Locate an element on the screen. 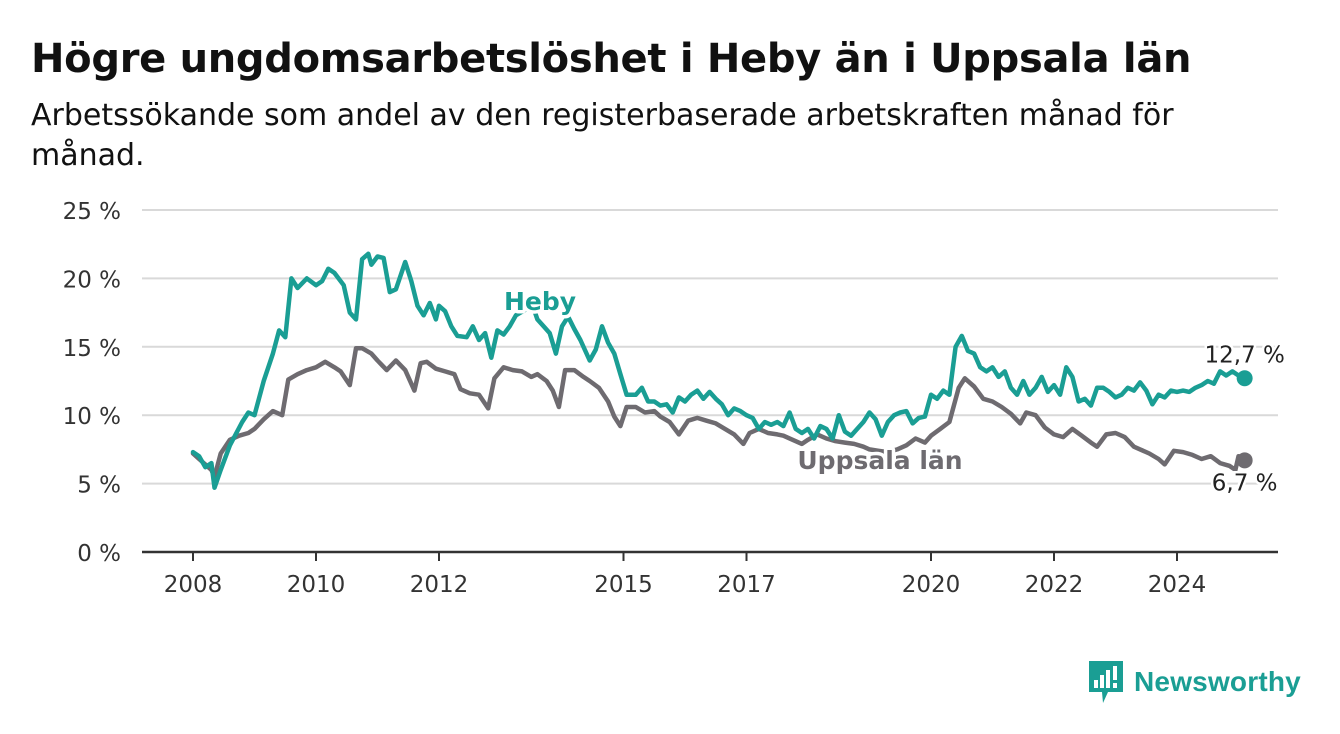 The image size is (1340, 734). x-tick-label: 2017 is located at coordinates (746, 585).